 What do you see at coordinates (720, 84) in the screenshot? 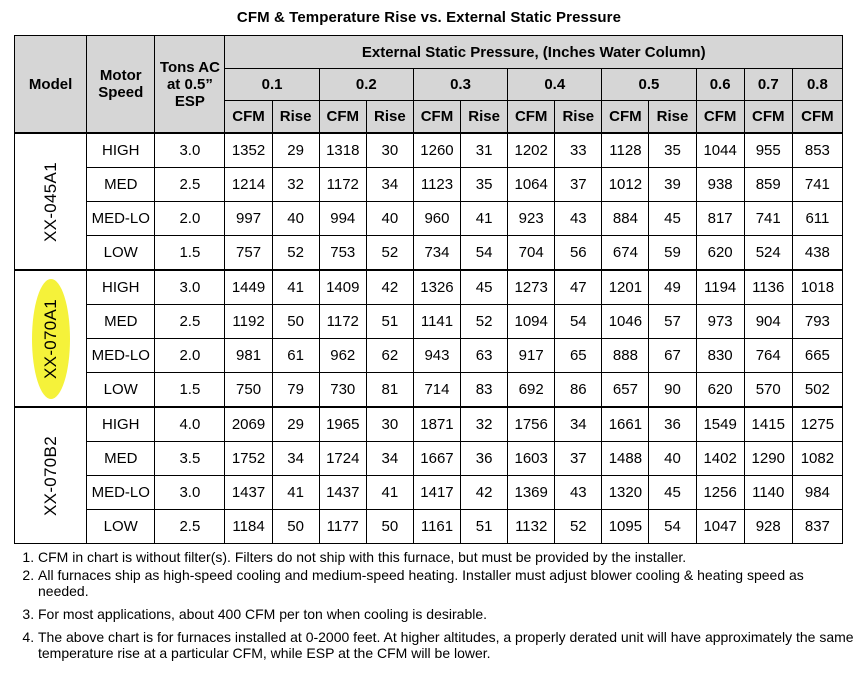
I see `header-pressure: 0.6` at bounding box center [720, 84].